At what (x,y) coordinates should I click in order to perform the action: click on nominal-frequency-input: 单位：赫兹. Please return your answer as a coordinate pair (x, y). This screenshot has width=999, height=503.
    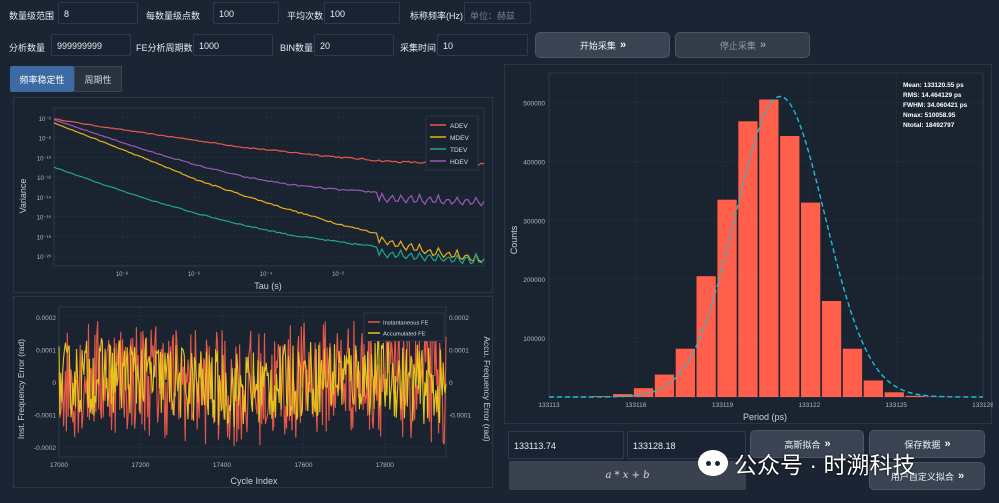
    Looking at the image, I should click on (497, 13).